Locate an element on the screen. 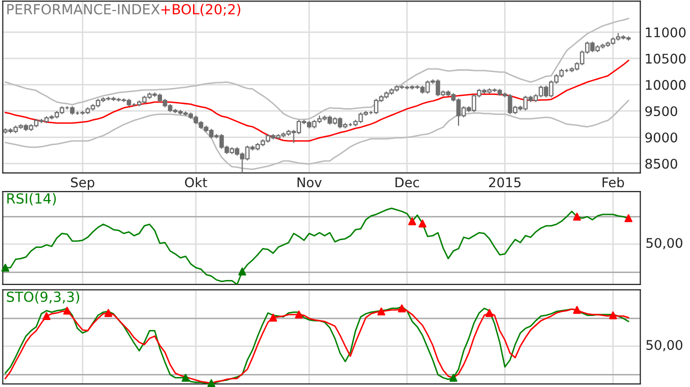 The width and height of the screenshot is (690, 387). x-tick-label: 2015 is located at coordinates (505, 182).